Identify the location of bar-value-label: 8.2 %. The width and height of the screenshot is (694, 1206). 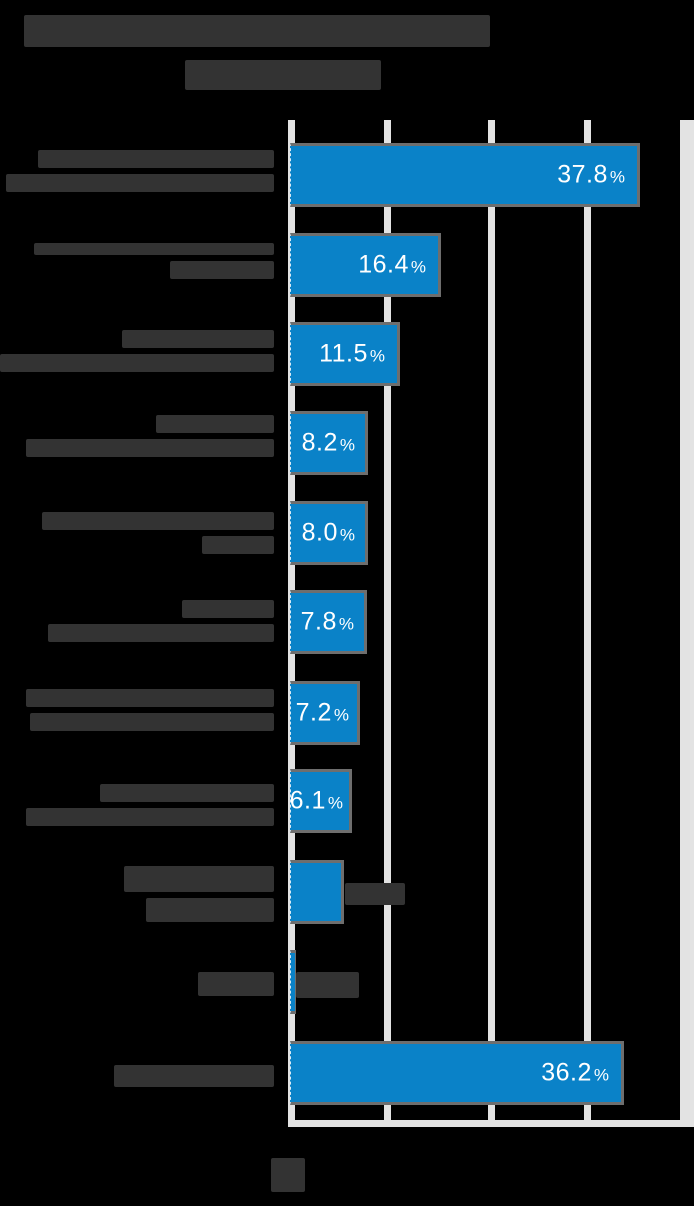
(328, 443).